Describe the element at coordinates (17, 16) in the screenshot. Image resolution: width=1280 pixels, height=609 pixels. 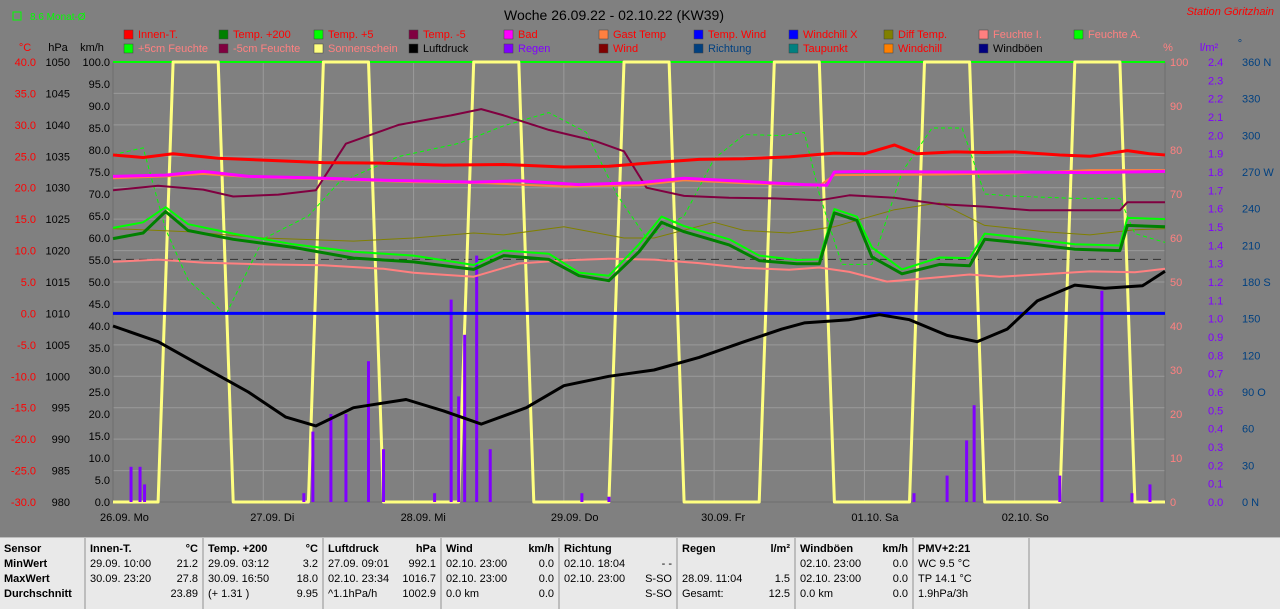
I see `monthly-avg-checkbox` at that location.